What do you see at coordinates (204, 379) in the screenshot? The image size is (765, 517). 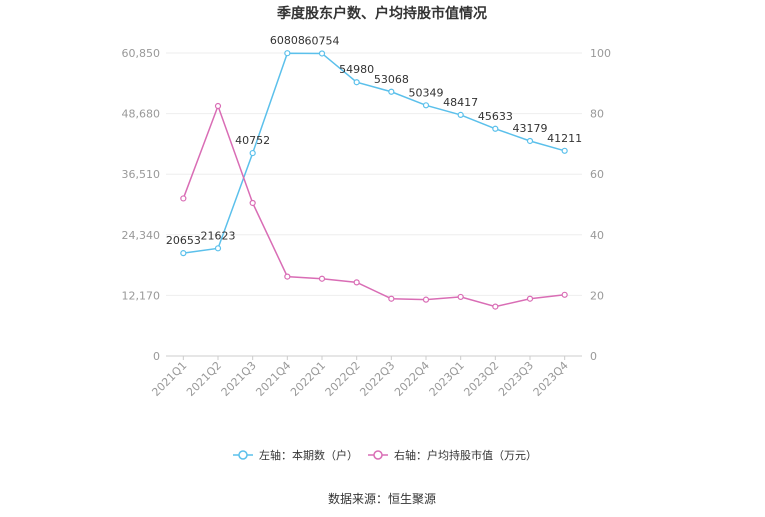 I see `x-tick-label: 2021Q2` at bounding box center [204, 379].